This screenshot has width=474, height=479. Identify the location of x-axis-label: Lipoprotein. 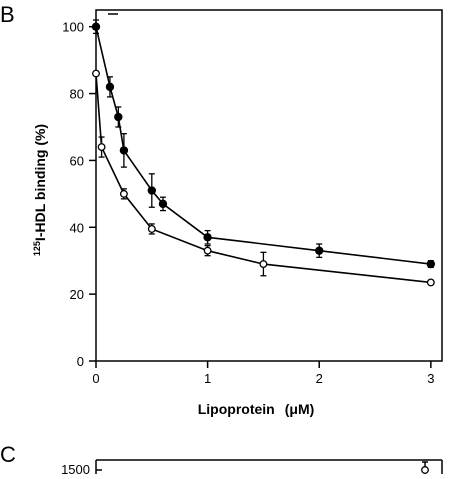
(236, 409).